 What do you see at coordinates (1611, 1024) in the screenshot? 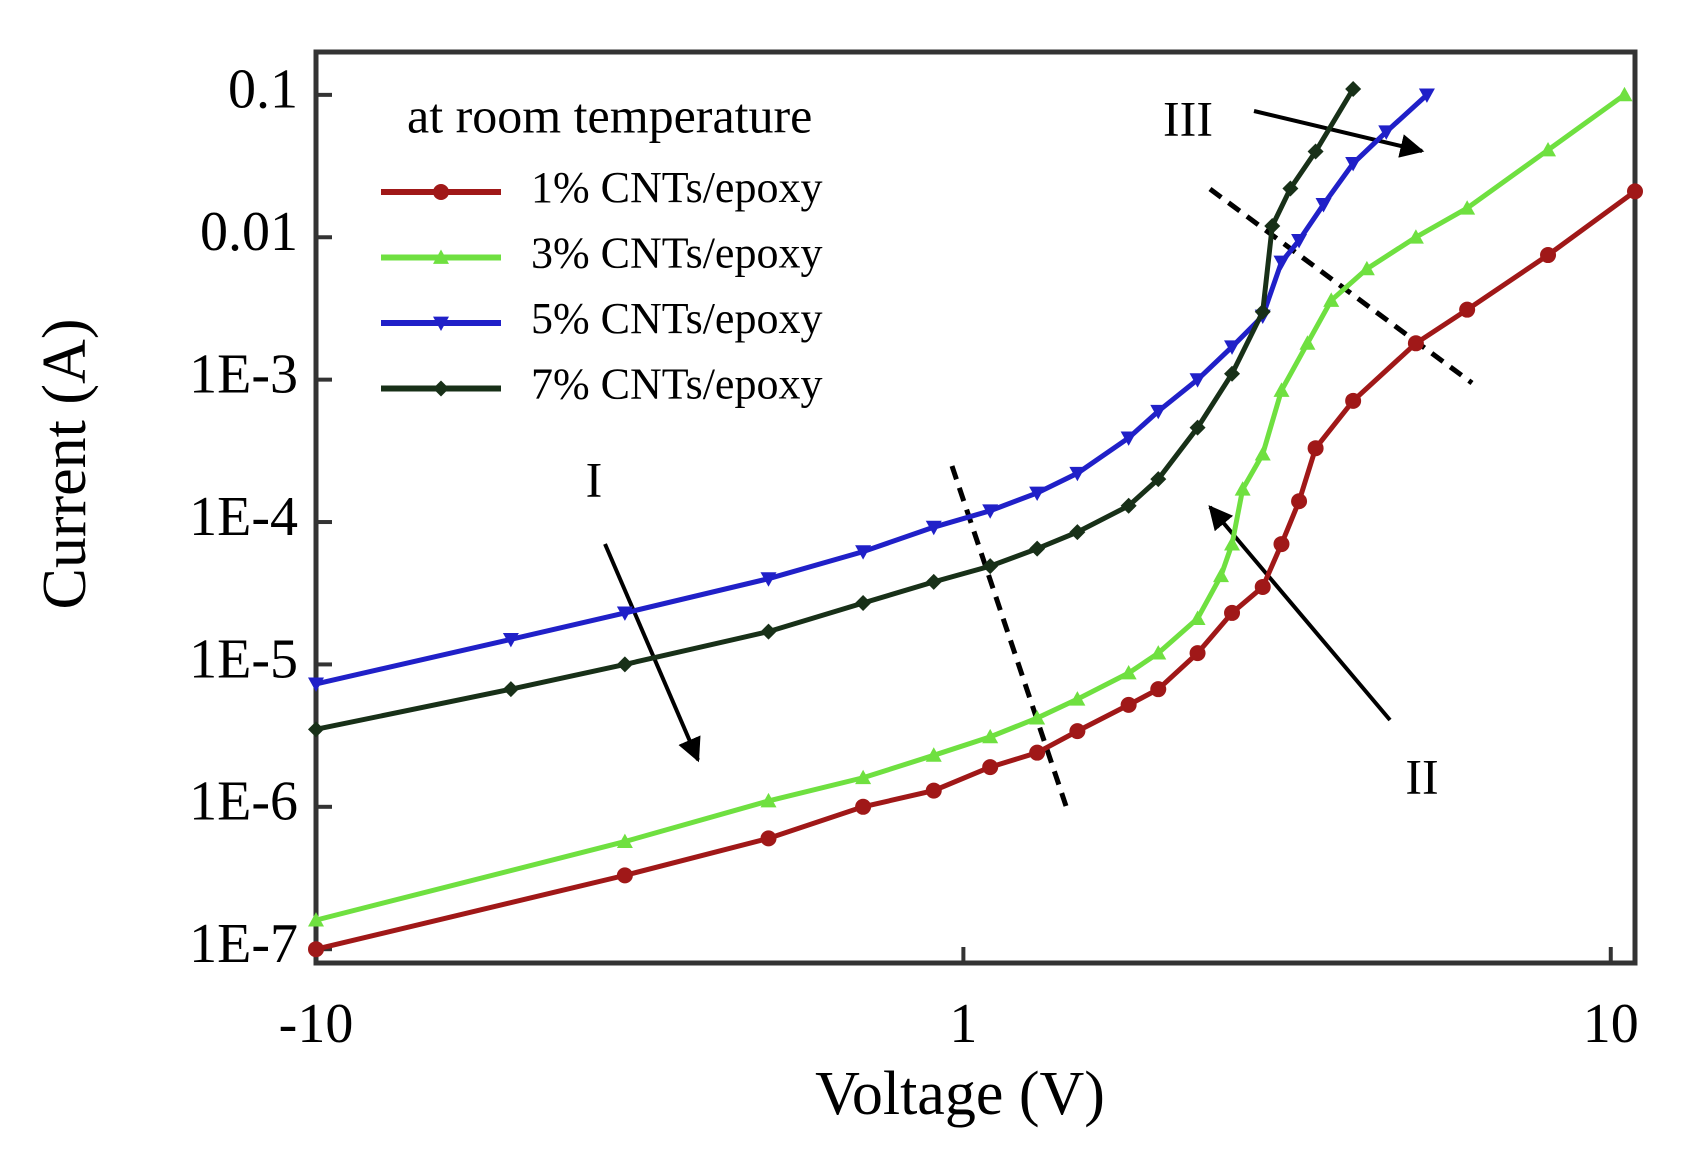
I see `x-tick-label: 10` at bounding box center [1611, 1024].